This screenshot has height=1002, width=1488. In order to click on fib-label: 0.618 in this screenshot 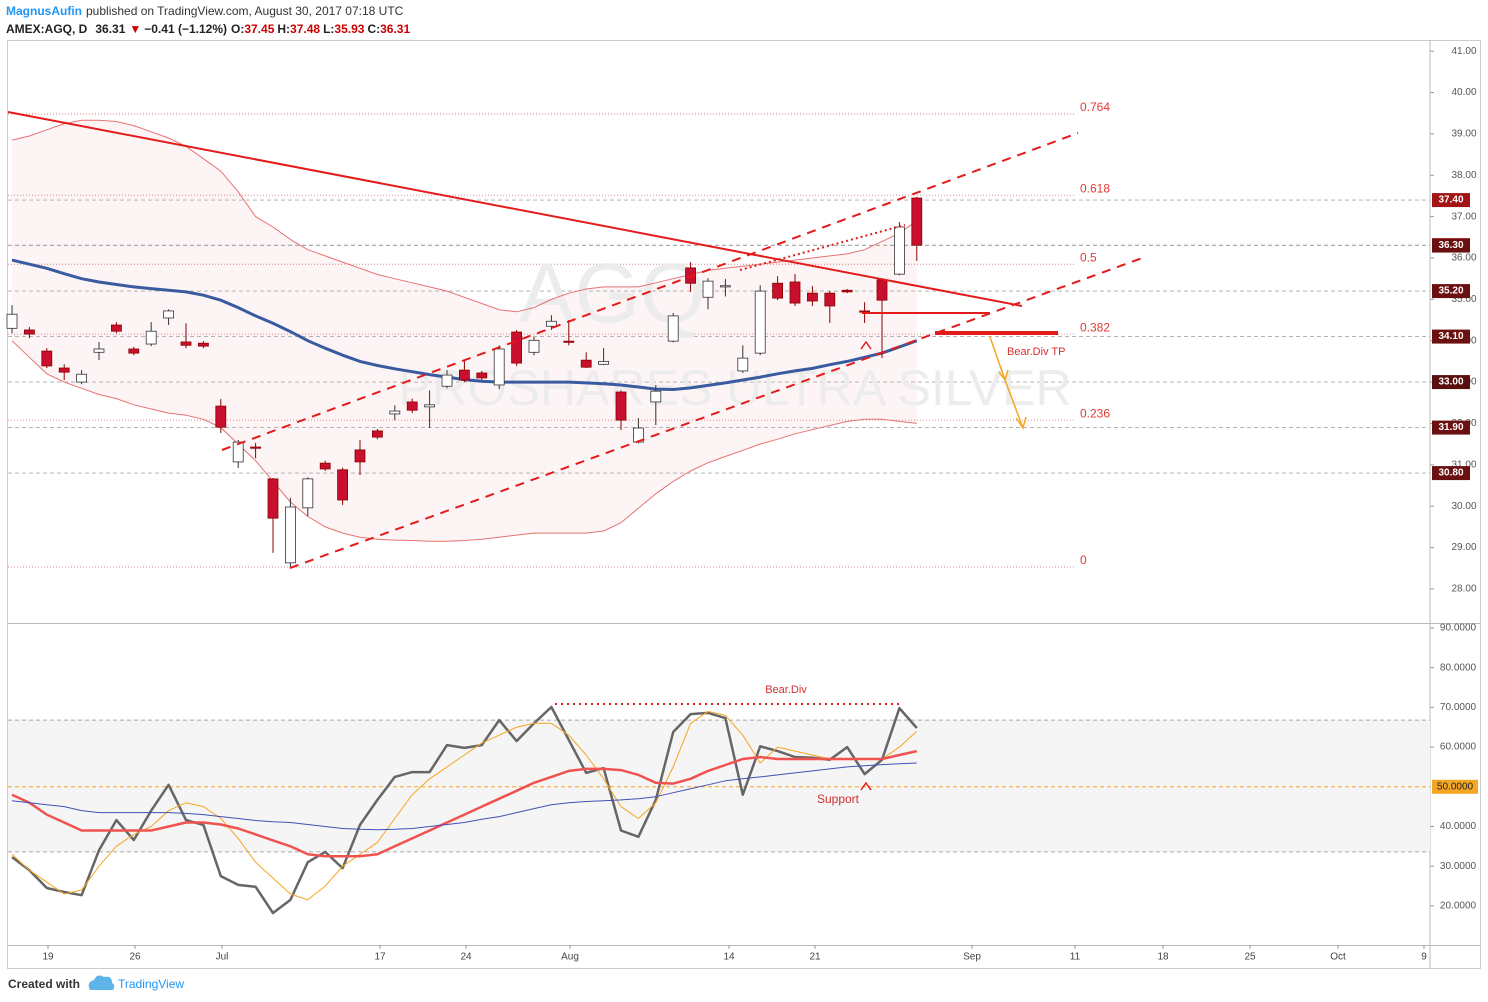, I will do `click(1095, 188)`.